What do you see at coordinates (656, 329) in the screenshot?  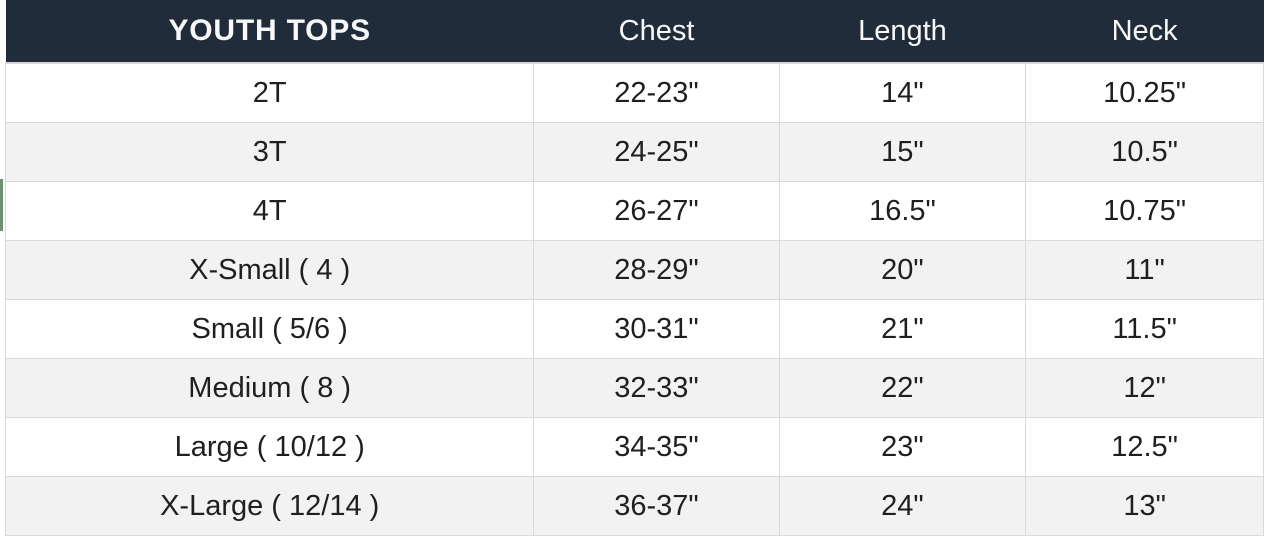 I see `chest-cell: 30-31"` at bounding box center [656, 329].